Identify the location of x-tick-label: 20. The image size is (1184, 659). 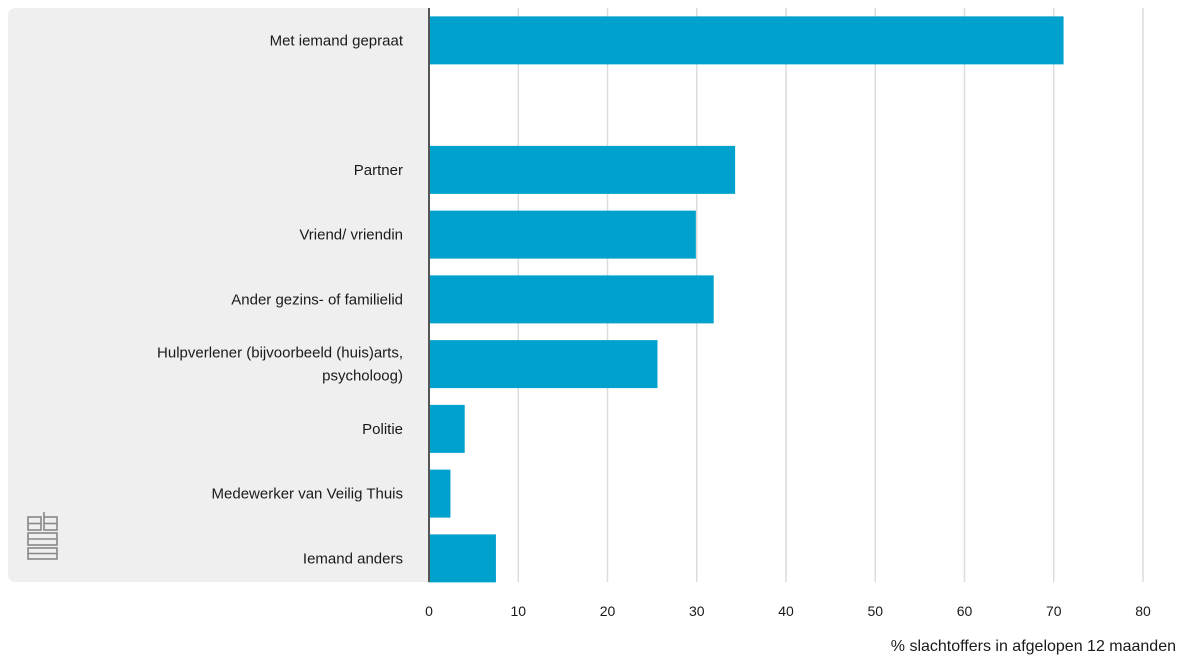
(608, 611).